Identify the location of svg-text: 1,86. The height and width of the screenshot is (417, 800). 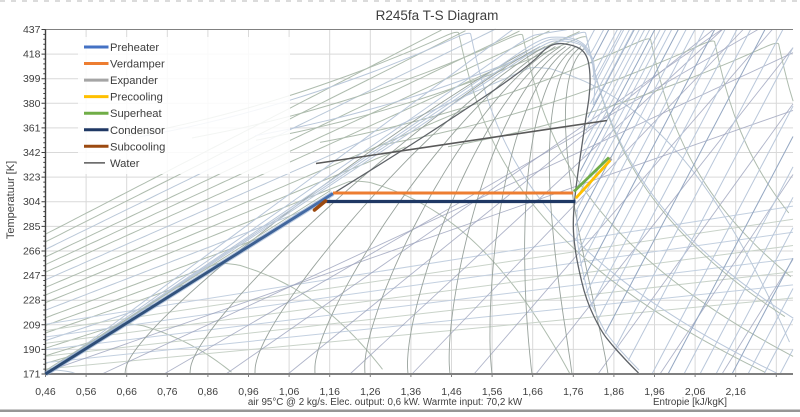
(614, 392).